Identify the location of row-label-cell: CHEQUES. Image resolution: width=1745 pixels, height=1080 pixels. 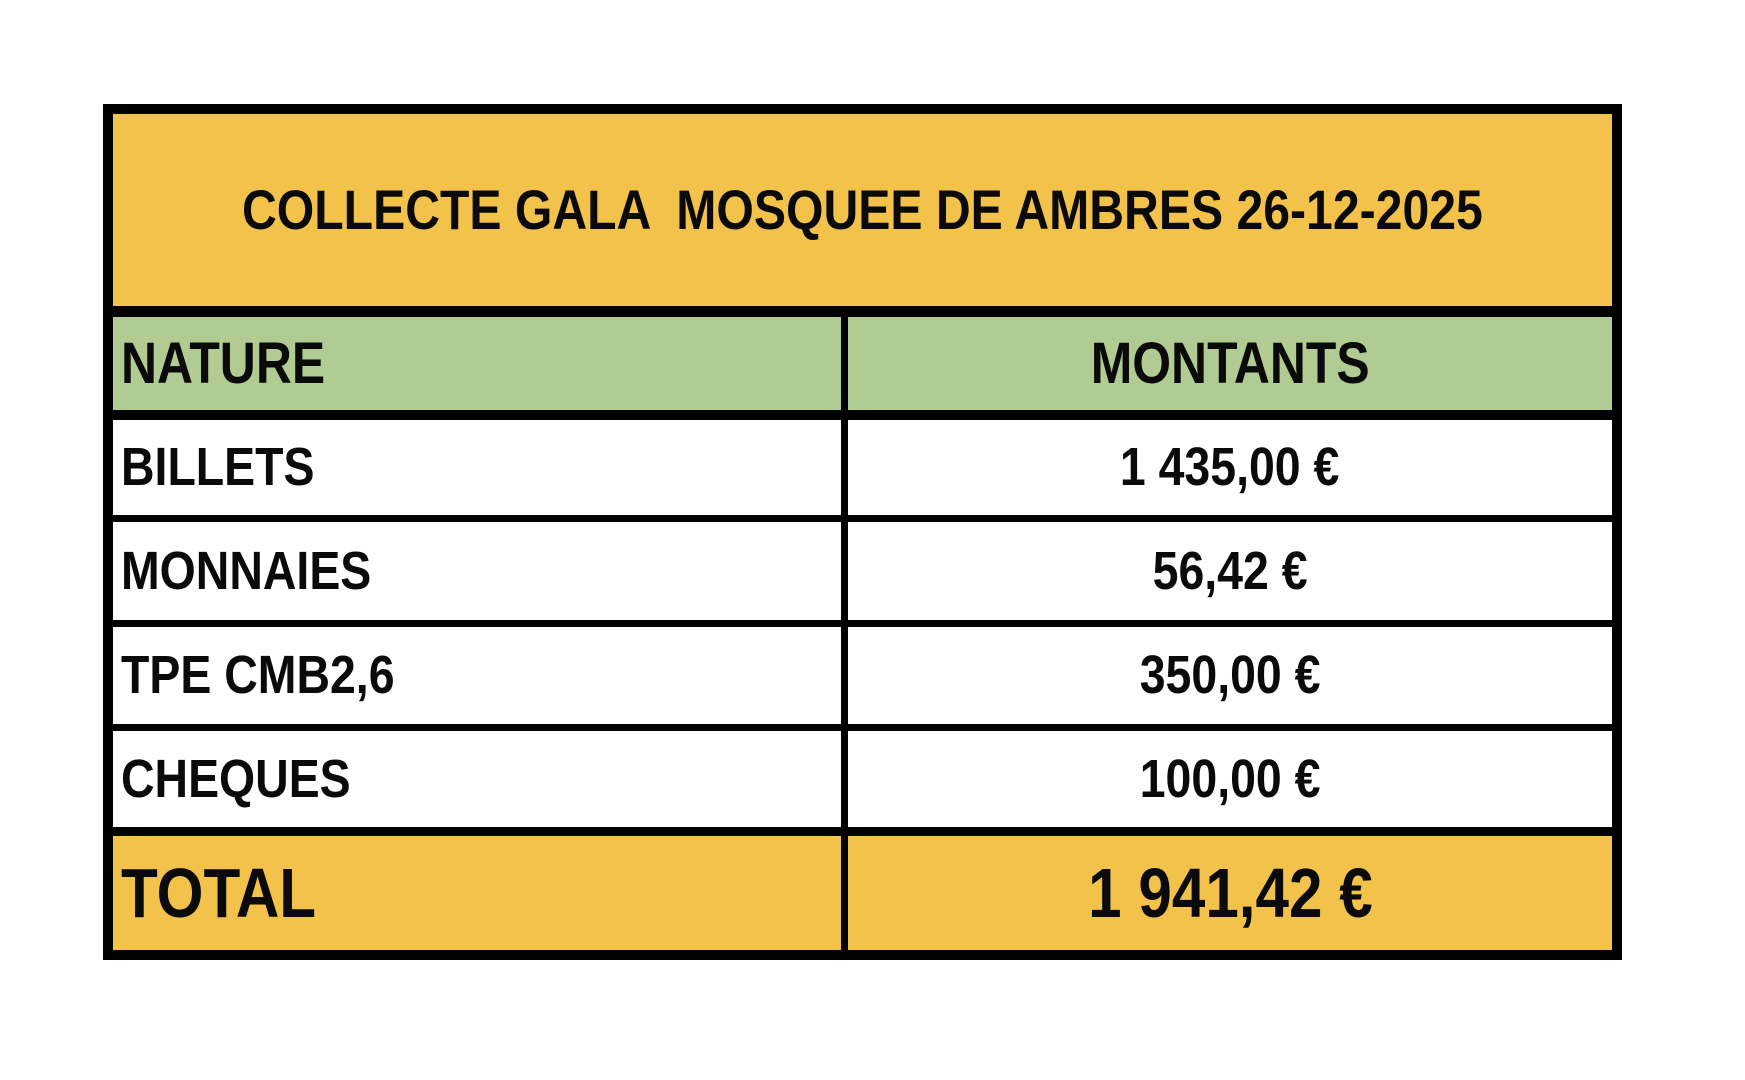
(476, 779).